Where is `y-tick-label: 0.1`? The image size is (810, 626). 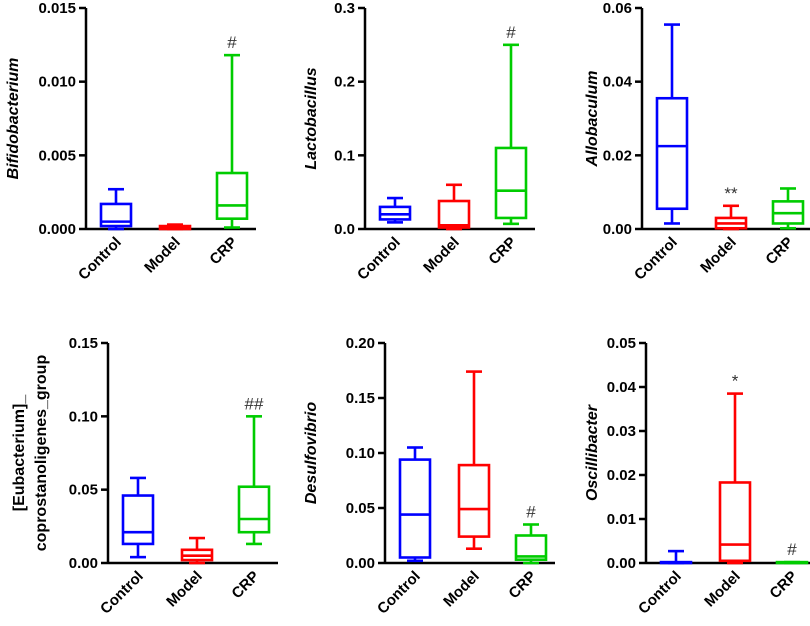
y-tick-label: 0.1 is located at coordinates (344, 155).